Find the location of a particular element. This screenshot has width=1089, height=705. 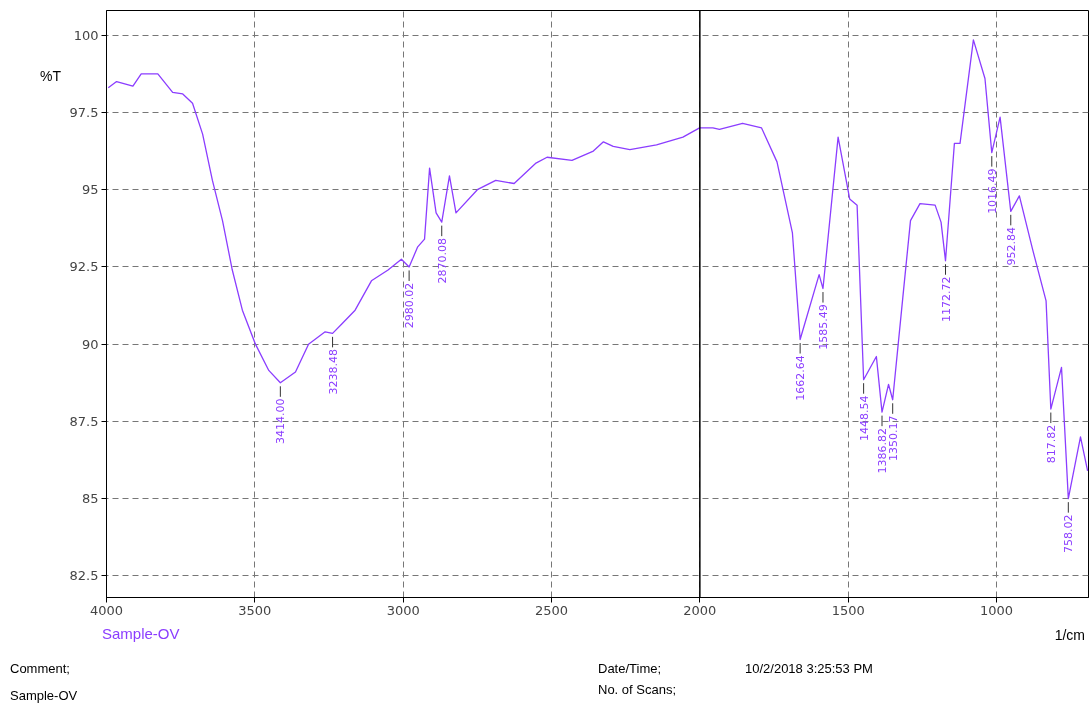

y-tick-label: 92.5 is located at coordinates (84, 267).